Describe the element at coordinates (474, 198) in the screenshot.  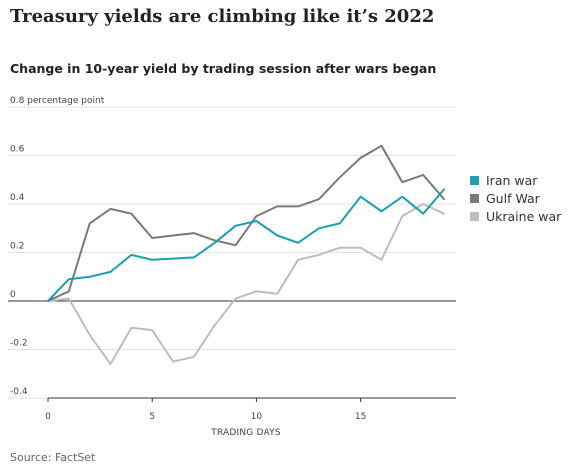
I see `legend-swatch-gulf-war` at that location.